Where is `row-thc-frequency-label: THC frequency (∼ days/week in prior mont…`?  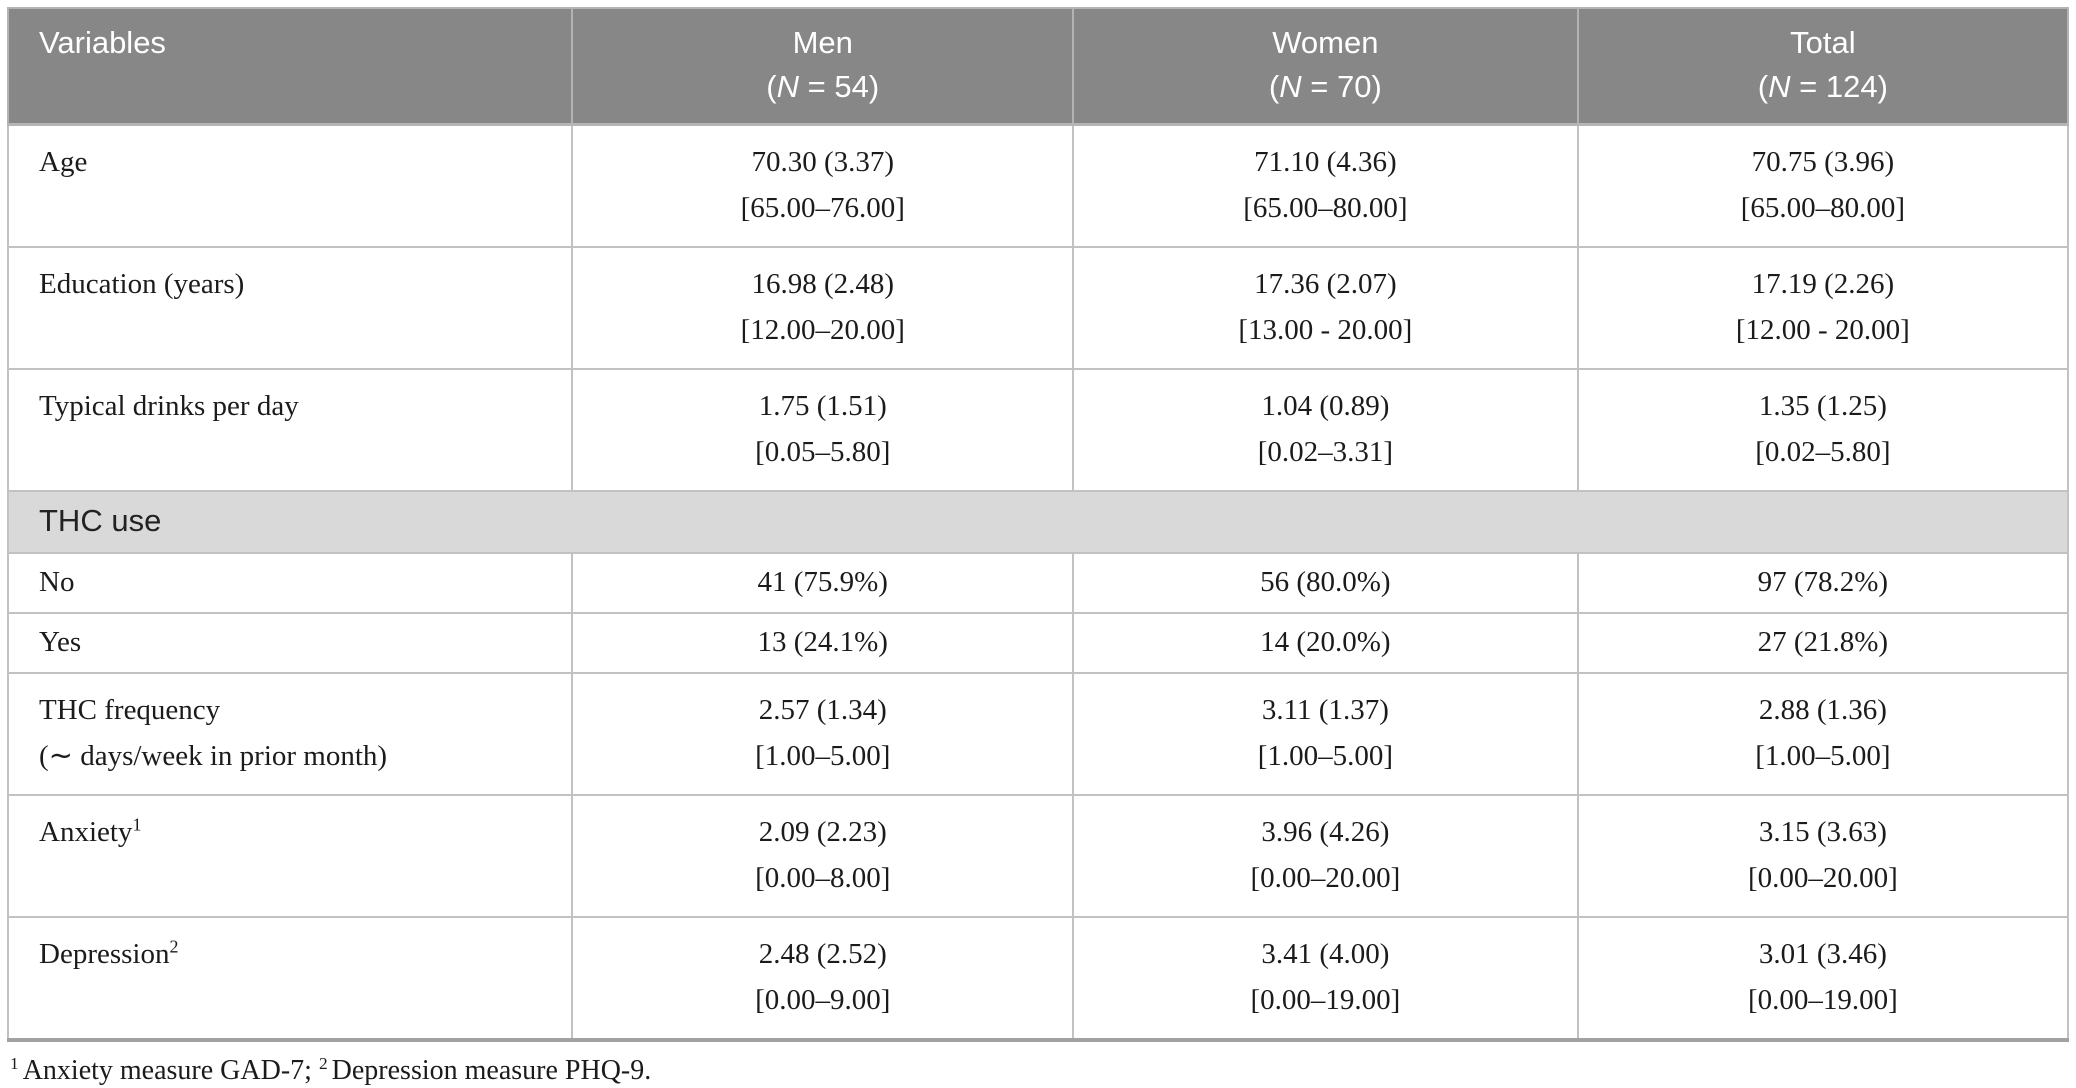 row-thc-frequency-label: THC frequency (∼ days/week in prior mont… is located at coordinates (290, 734).